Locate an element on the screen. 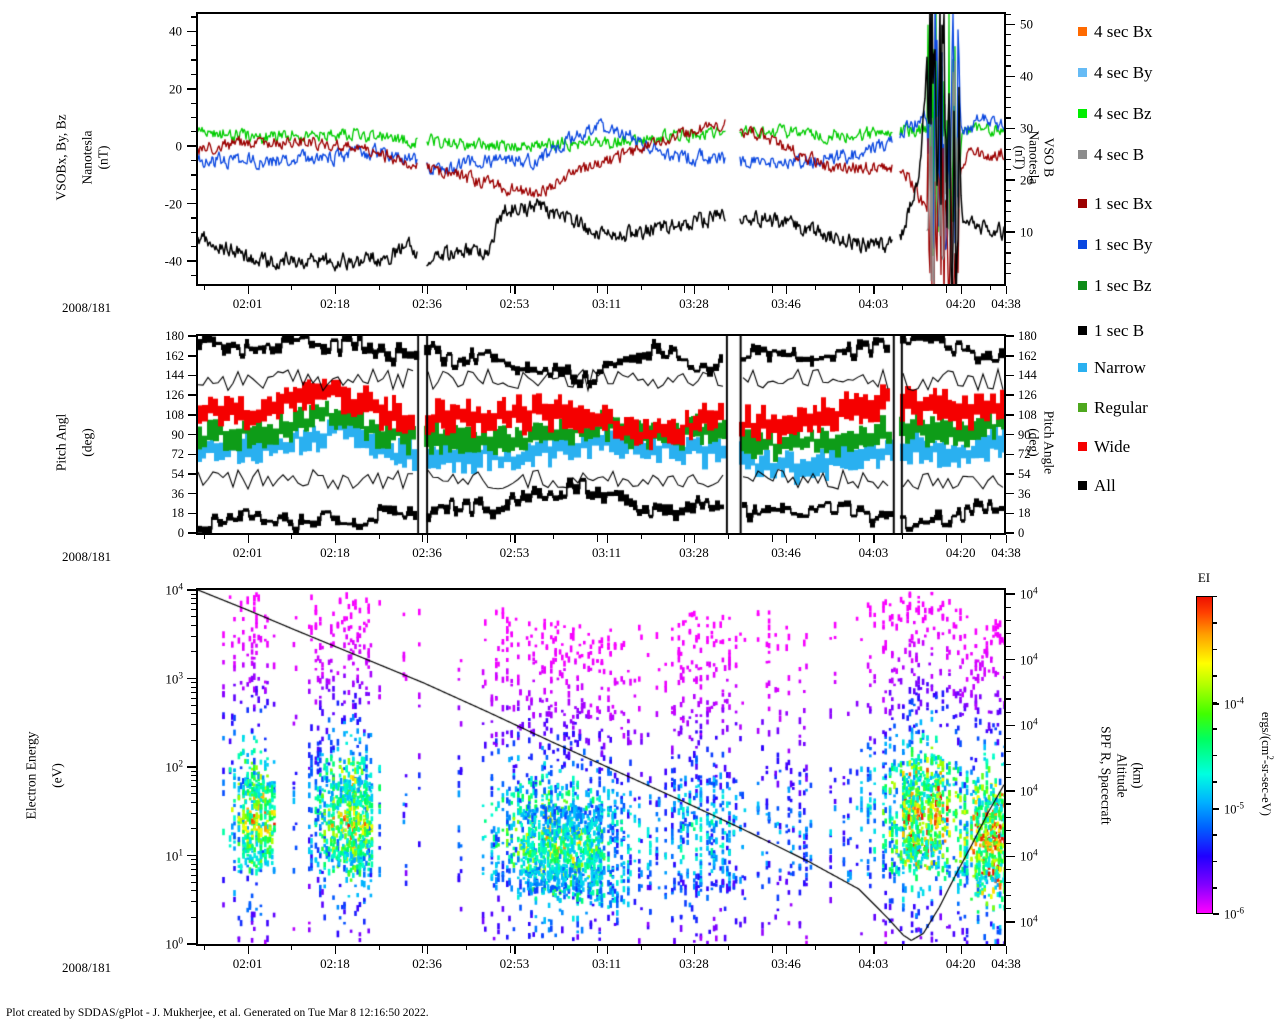 The height and width of the screenshot is (1024, 1280). legend-item-1-sec-by: 1 sec By is located at coordinates (1115, 244).